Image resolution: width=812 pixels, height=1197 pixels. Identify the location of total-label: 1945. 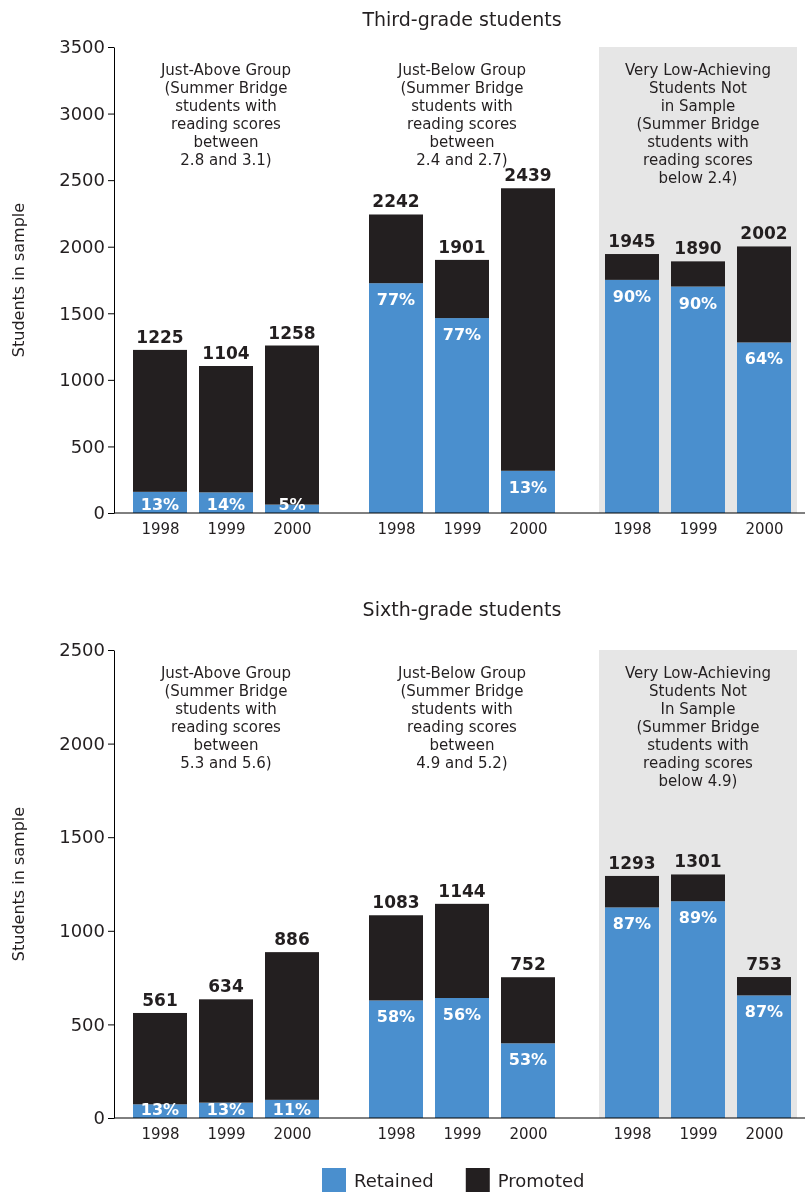
(632, 241).